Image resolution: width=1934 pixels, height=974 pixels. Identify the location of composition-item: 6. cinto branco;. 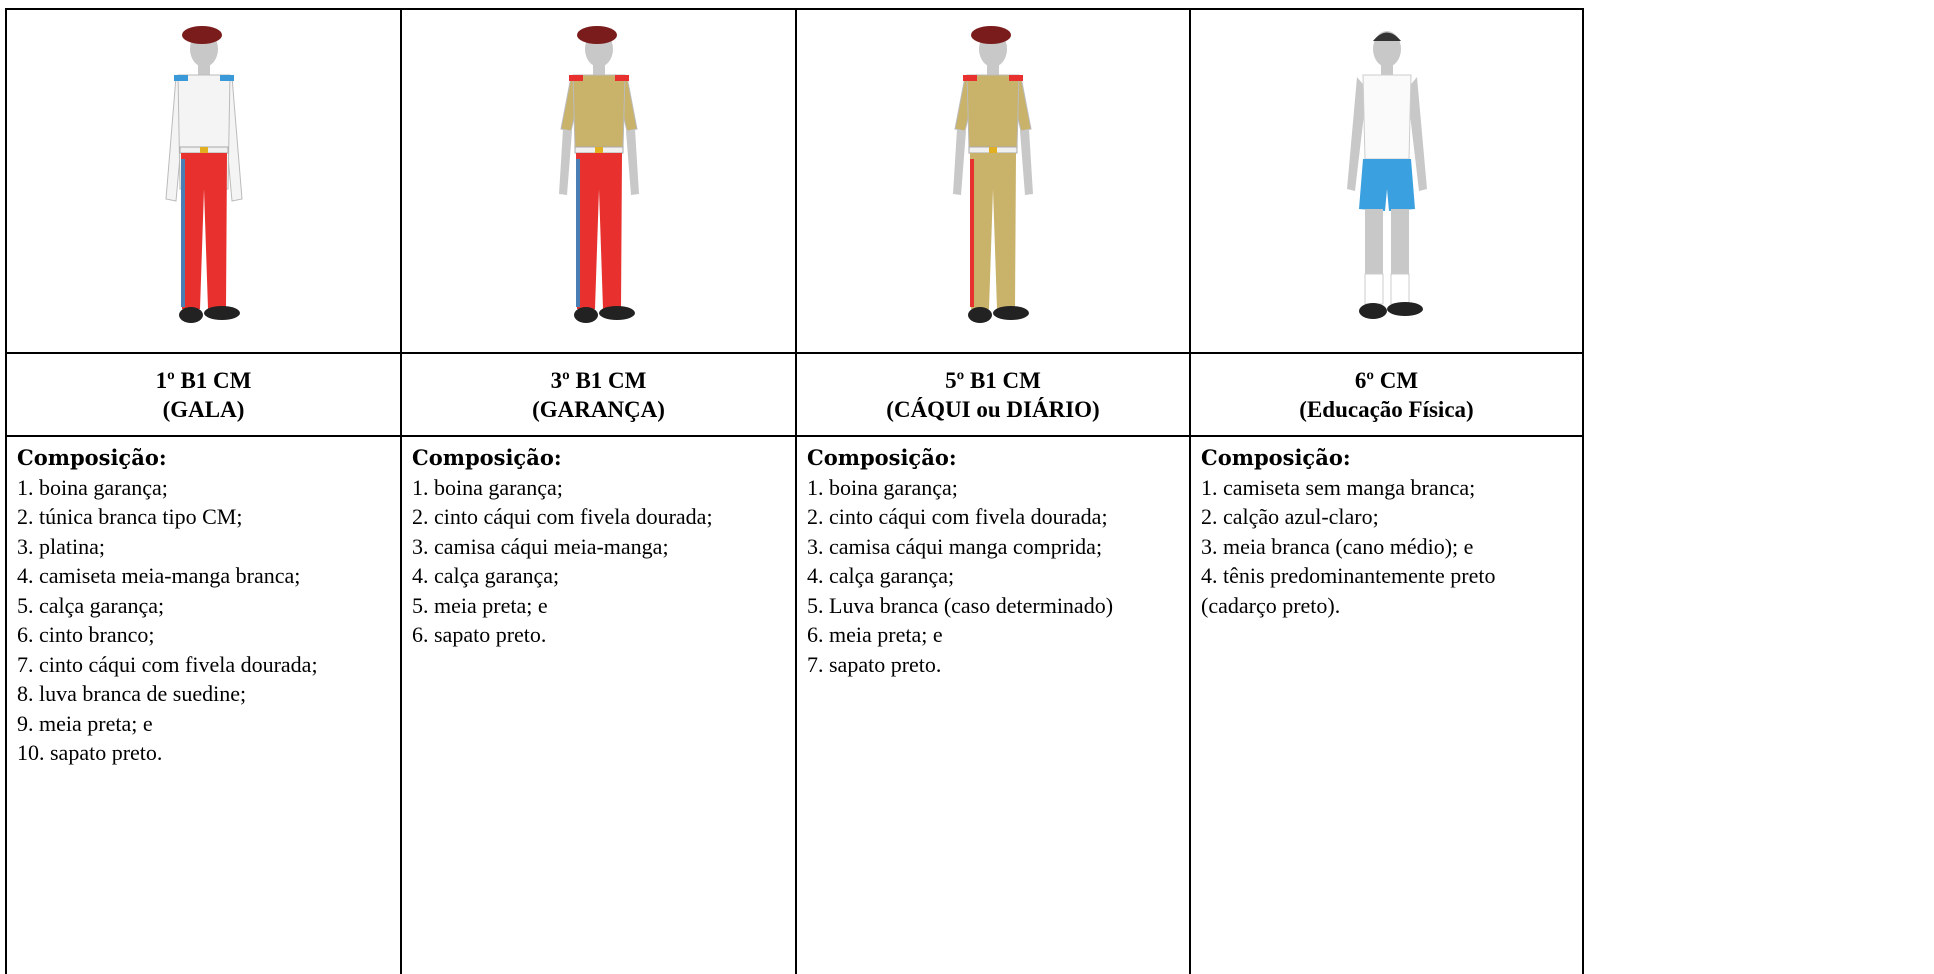
(86, 634).